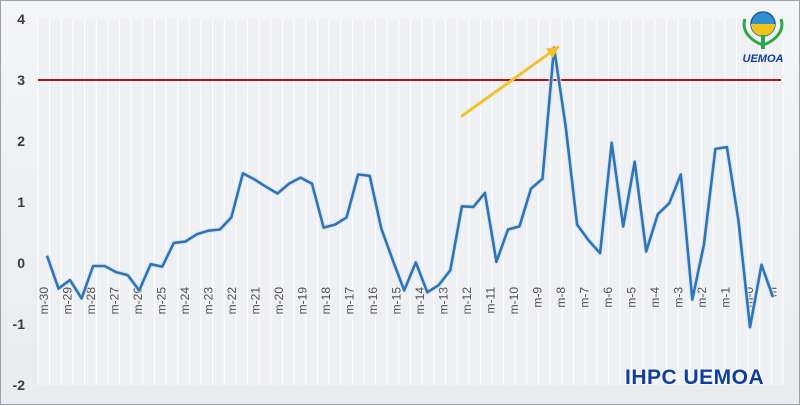 Image resolution: width=800 pixels, height=406 pixels. I want to click on y-tick-label: 4, so click(21, 19).